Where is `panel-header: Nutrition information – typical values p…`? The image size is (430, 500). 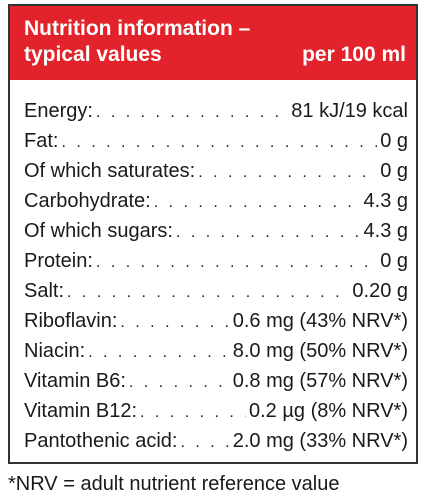
panel-header: Nutrition information – typical values p… is located at coordinates (213, 43).